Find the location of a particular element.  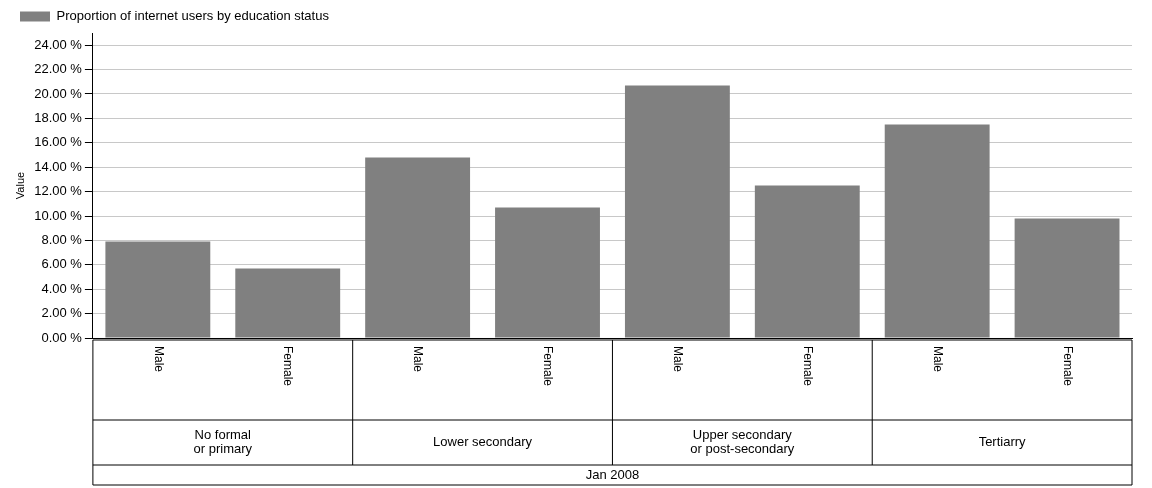

text: Lower secondary is located at coordinates (483, 442).